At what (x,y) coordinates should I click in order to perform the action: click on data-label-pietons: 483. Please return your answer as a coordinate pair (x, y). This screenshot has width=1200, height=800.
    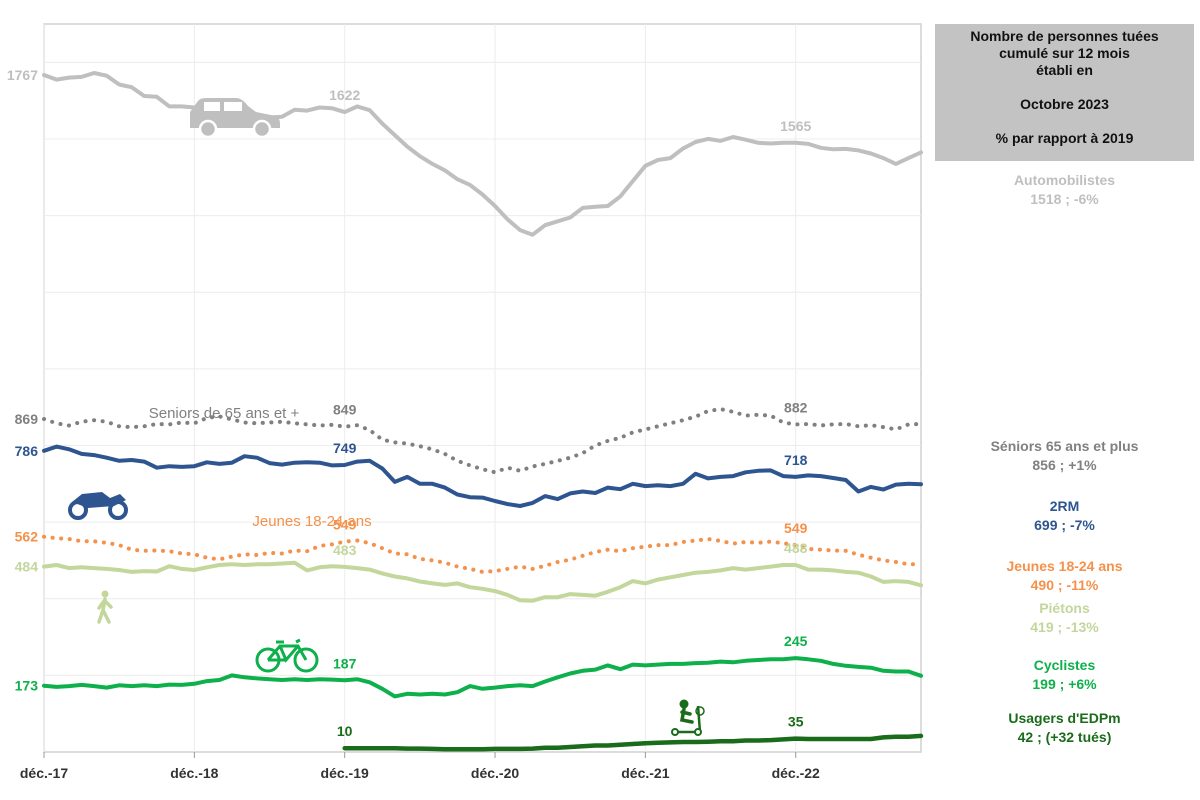
    Looking at the image, I should click on (345, 550).